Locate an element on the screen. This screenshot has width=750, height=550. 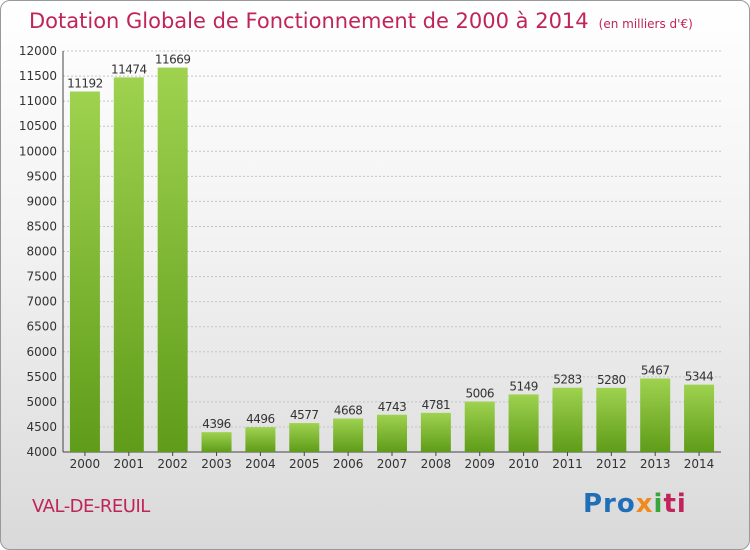
data-label: 4496 is located at coordinates (260, 419).